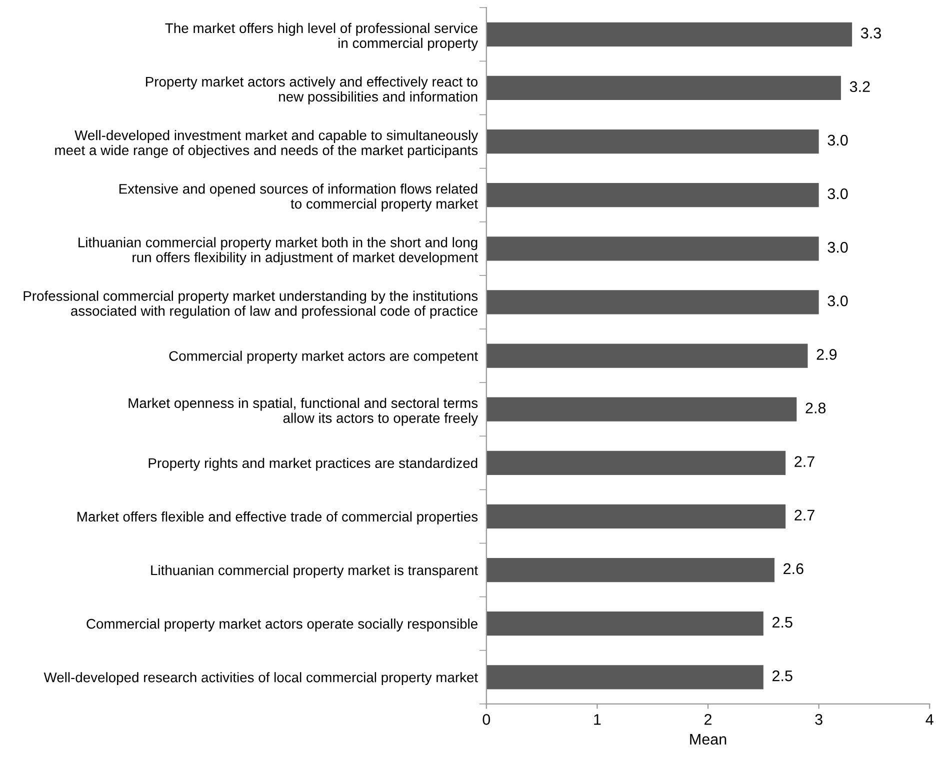 The width and height of the screenshot is (939, 761). What do you see at coordinates (312, 90) in the screenshot?
I see `y-tick-label: Property market actors actively and effectively react to new possibilities and information` at bounding box center [312, 90].